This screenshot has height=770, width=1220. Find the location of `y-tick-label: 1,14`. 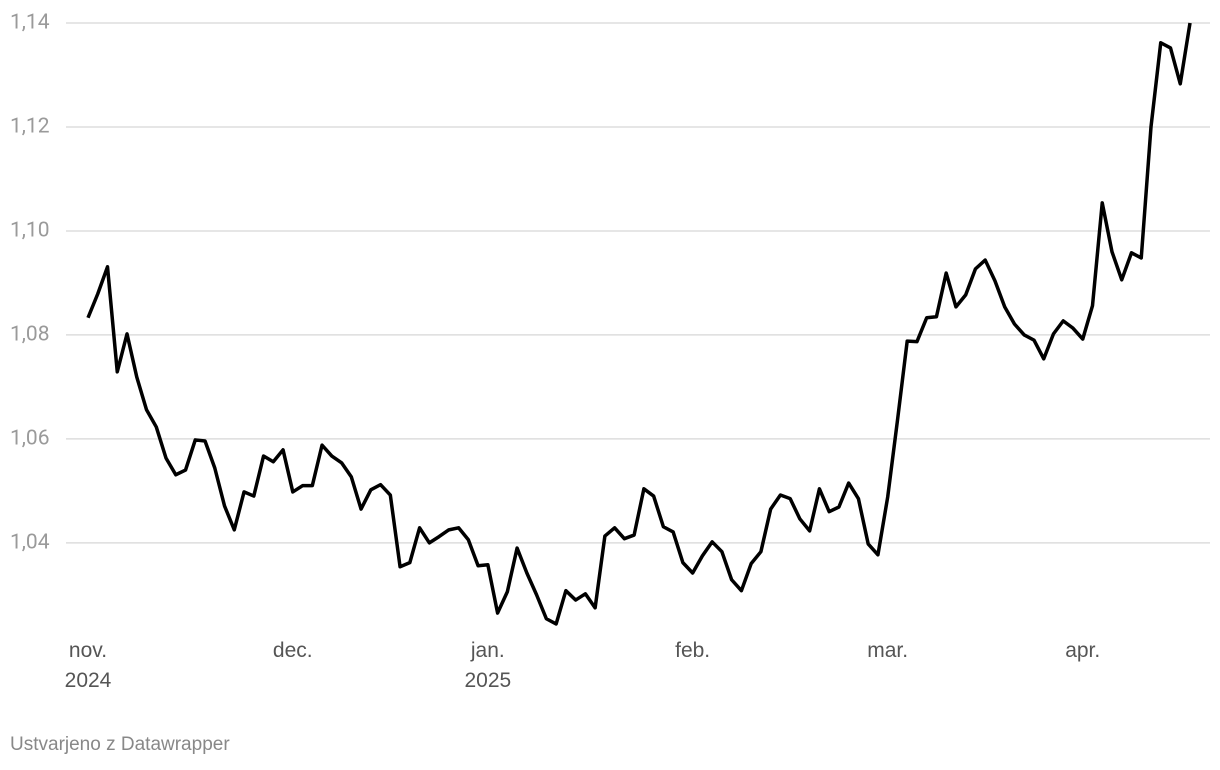

y-tick-label: 1,14 is located at coordinates (30, 23).